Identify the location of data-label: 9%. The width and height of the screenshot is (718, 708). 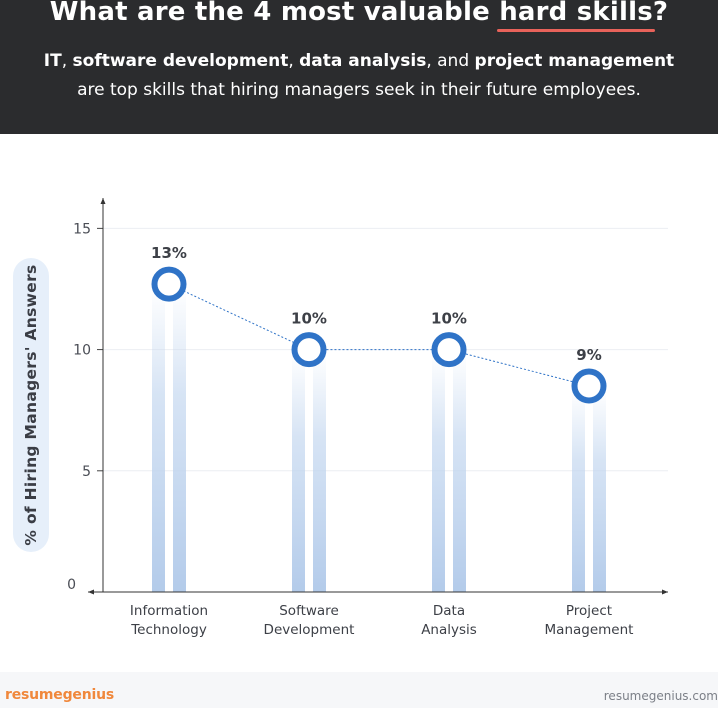
(588, 355).